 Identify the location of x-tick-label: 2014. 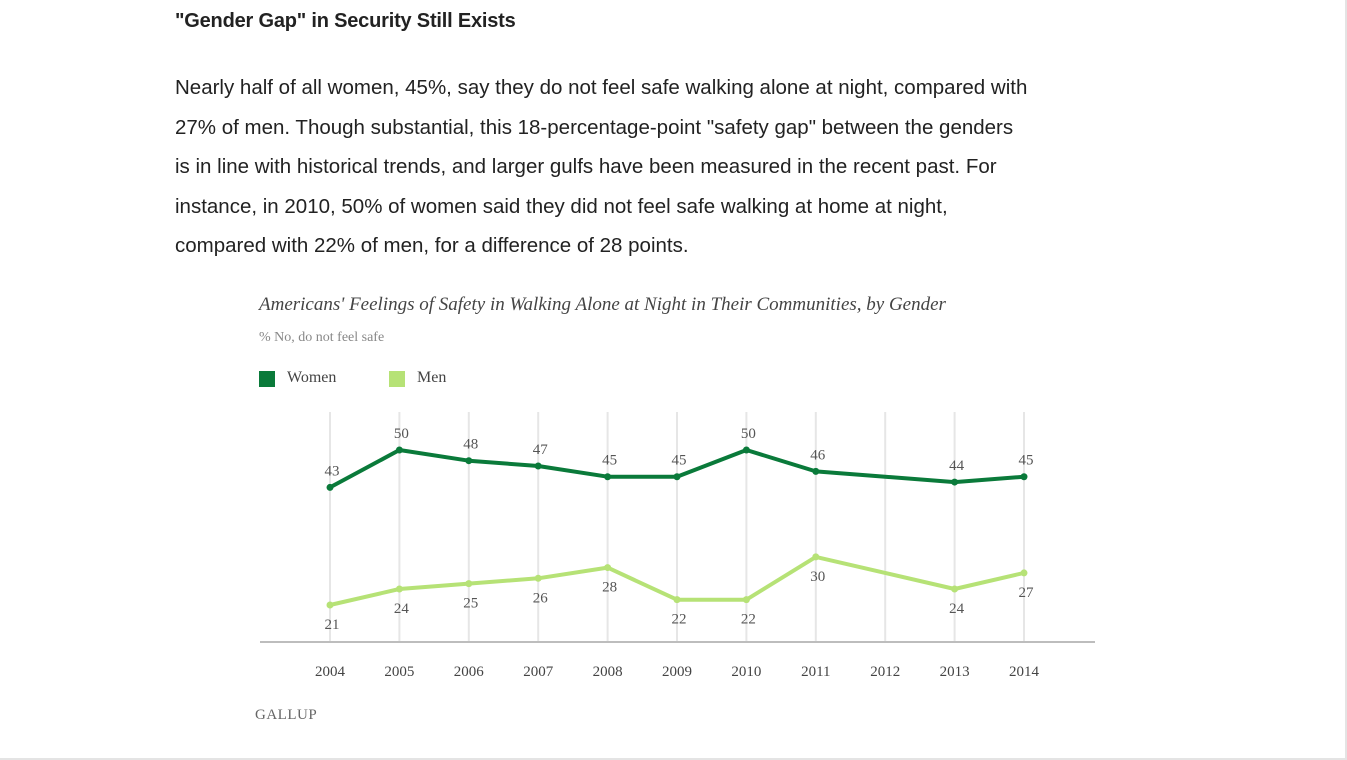
(1024, 672).